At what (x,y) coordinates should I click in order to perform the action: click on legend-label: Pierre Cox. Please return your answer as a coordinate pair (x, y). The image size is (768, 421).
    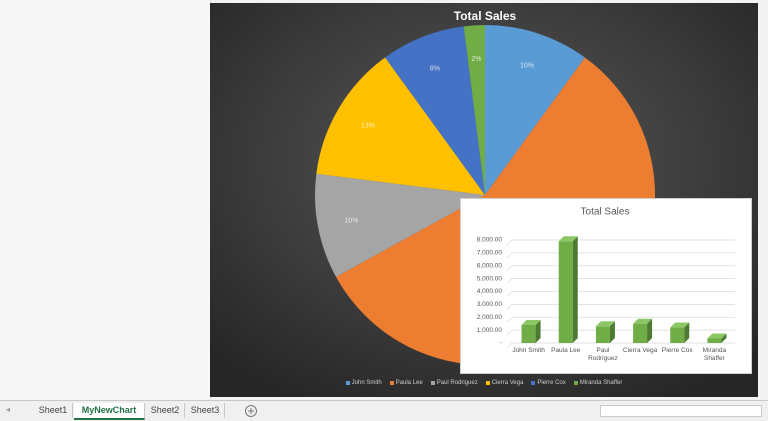
    Looking at the image, I should click on (551, 383).